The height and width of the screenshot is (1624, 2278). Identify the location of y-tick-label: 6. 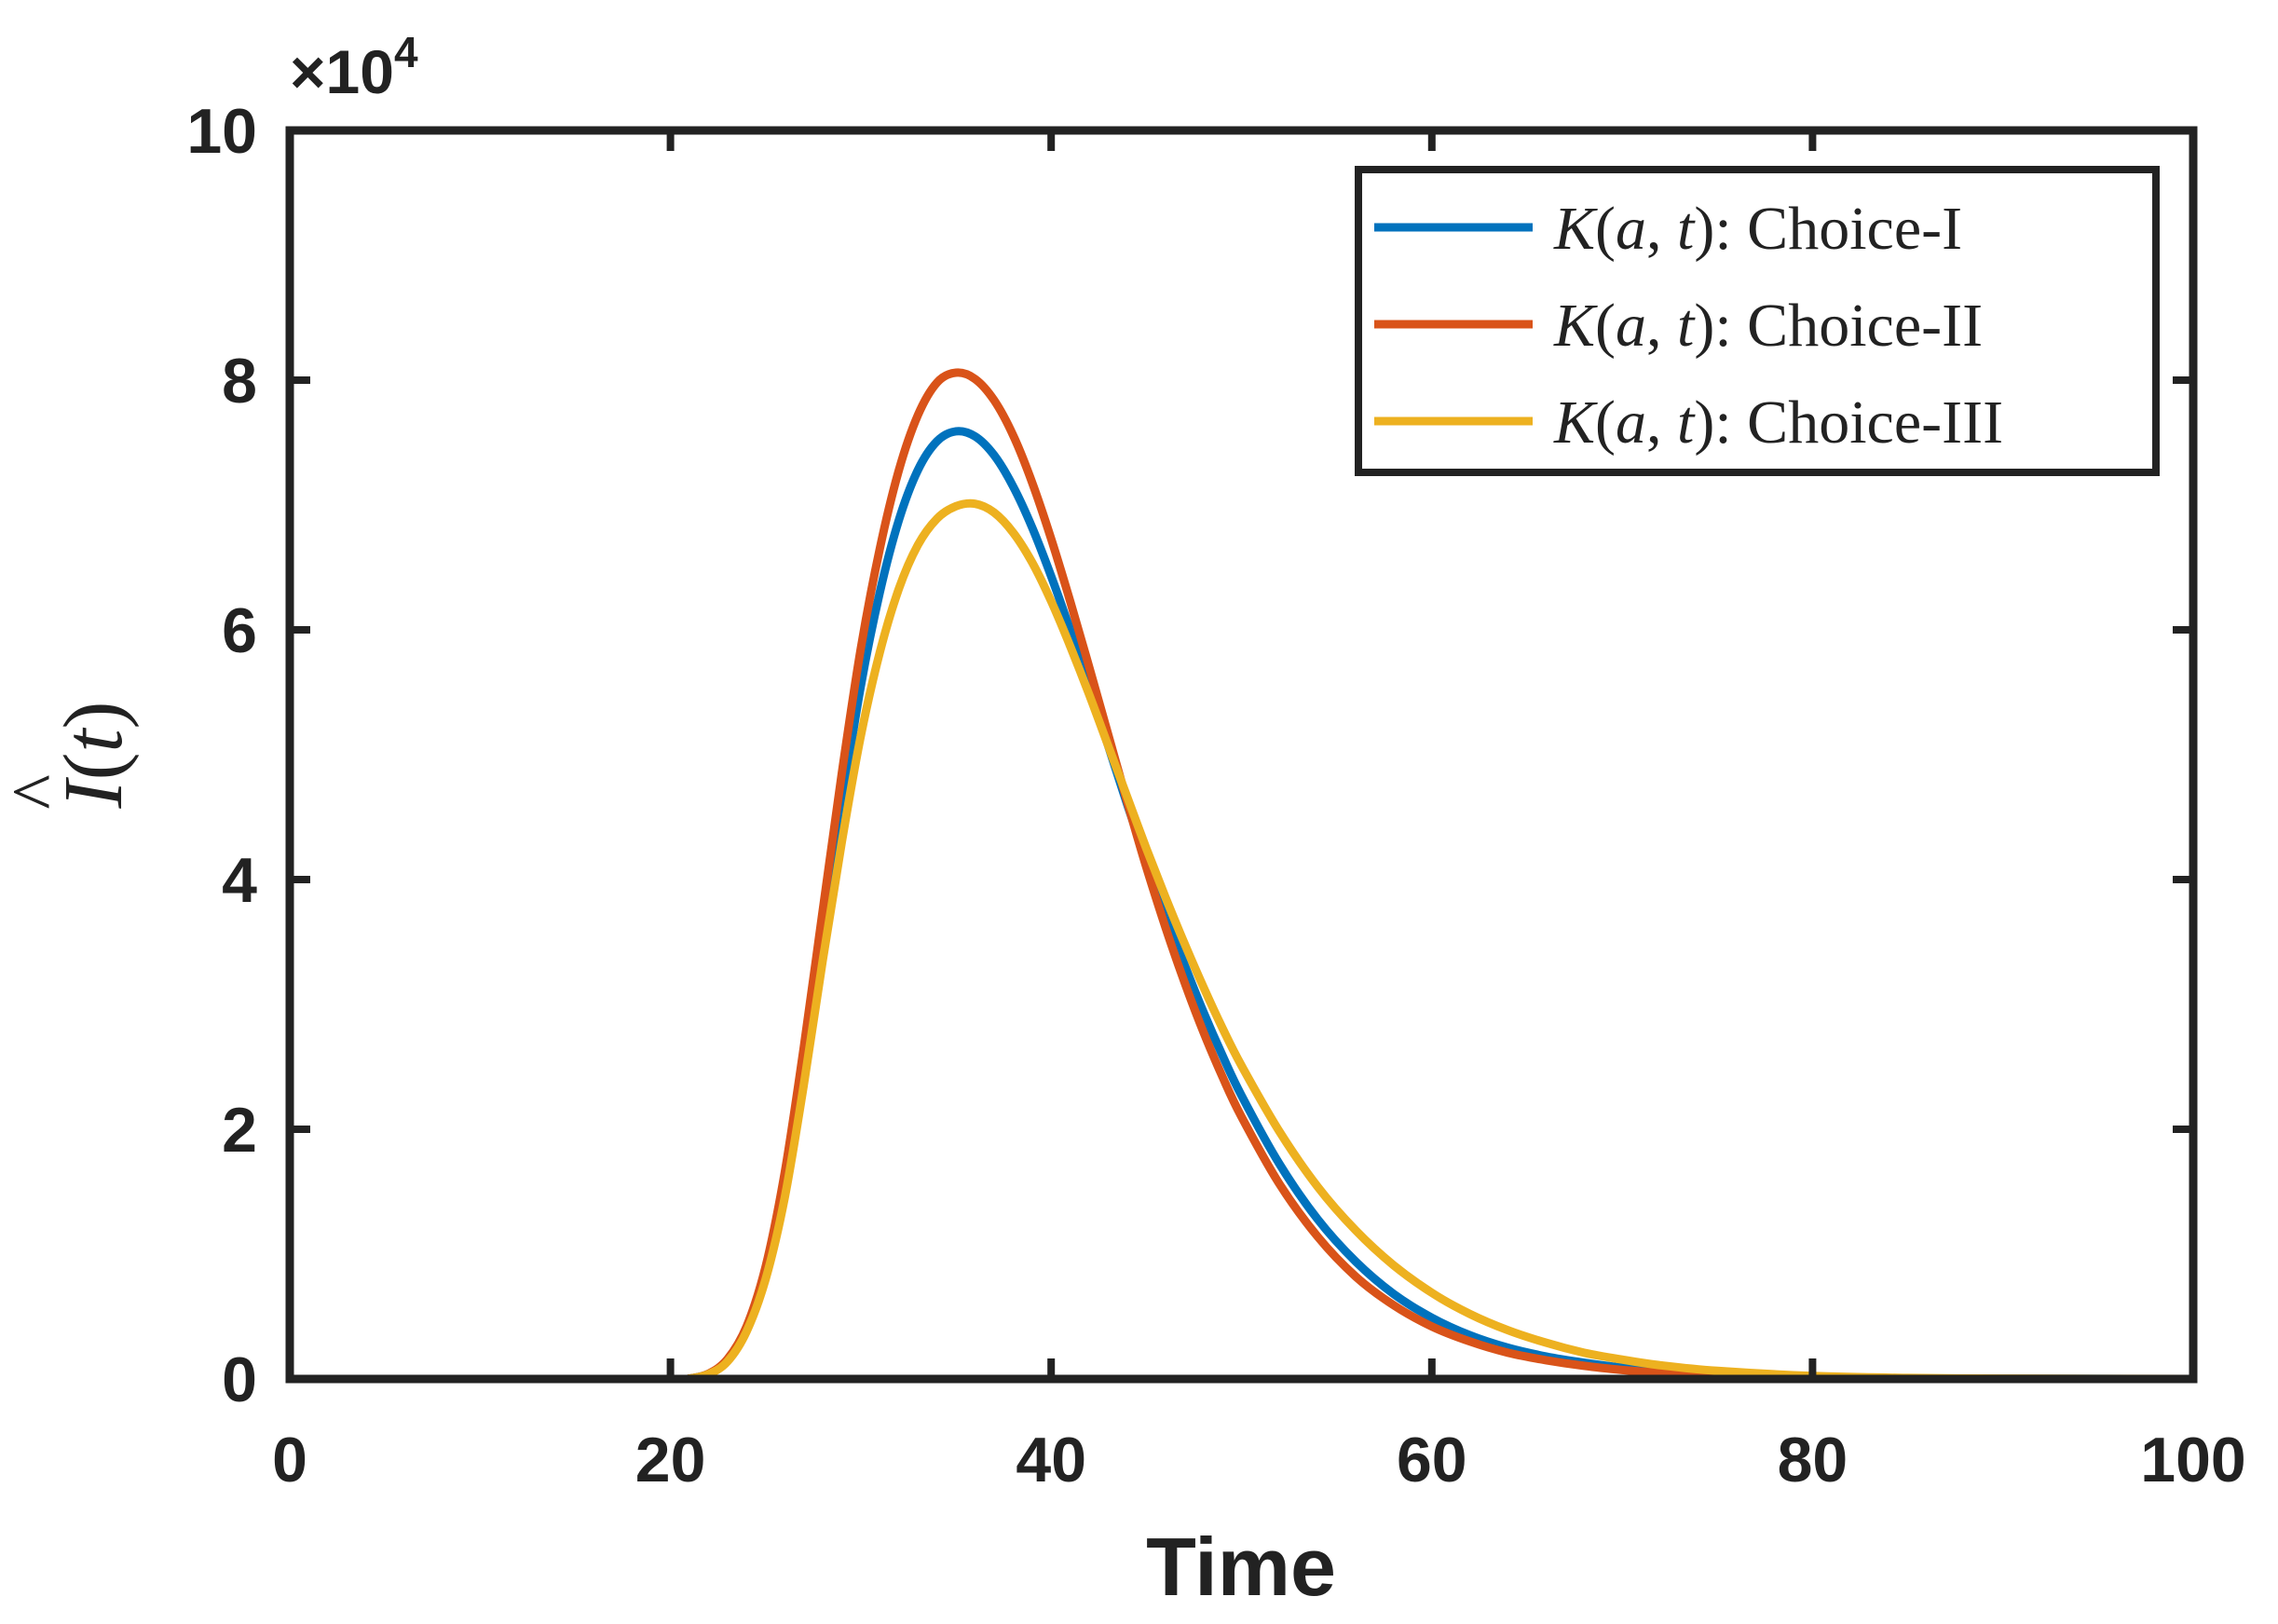
(239, 630).